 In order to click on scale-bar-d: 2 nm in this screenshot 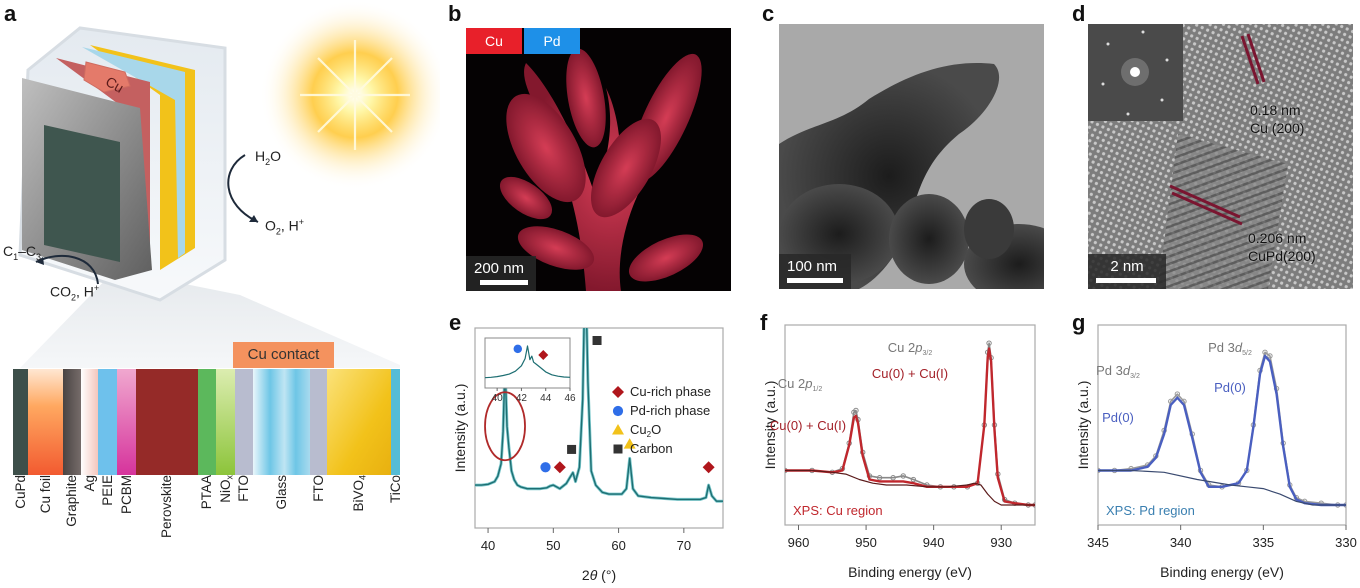, I will do `click(1127, 271)`.